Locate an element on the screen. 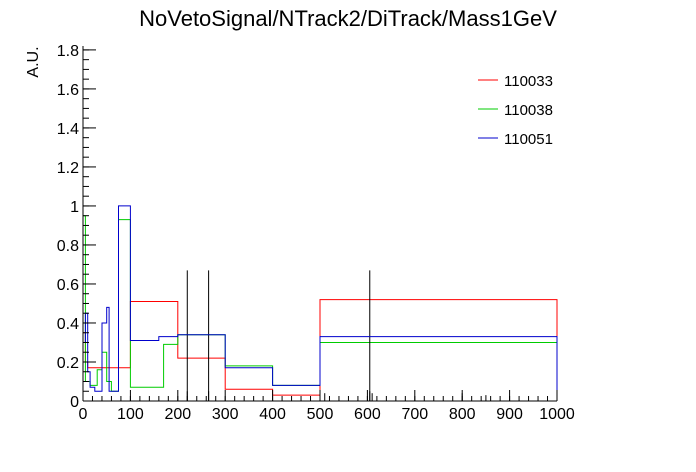 The width and height of the screenshot is (696, 472). legend-label-110033: 110033 is located at coordinates (528, 81).